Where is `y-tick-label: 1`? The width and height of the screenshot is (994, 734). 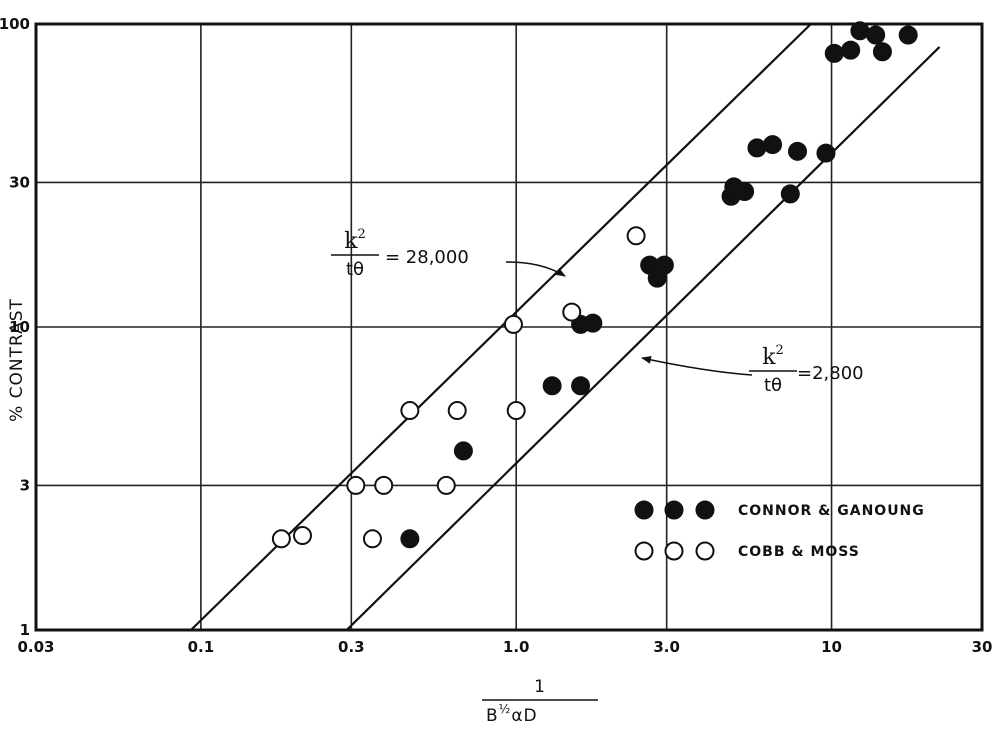 y-tick-label: 1 is located at coordinates (25, 630).